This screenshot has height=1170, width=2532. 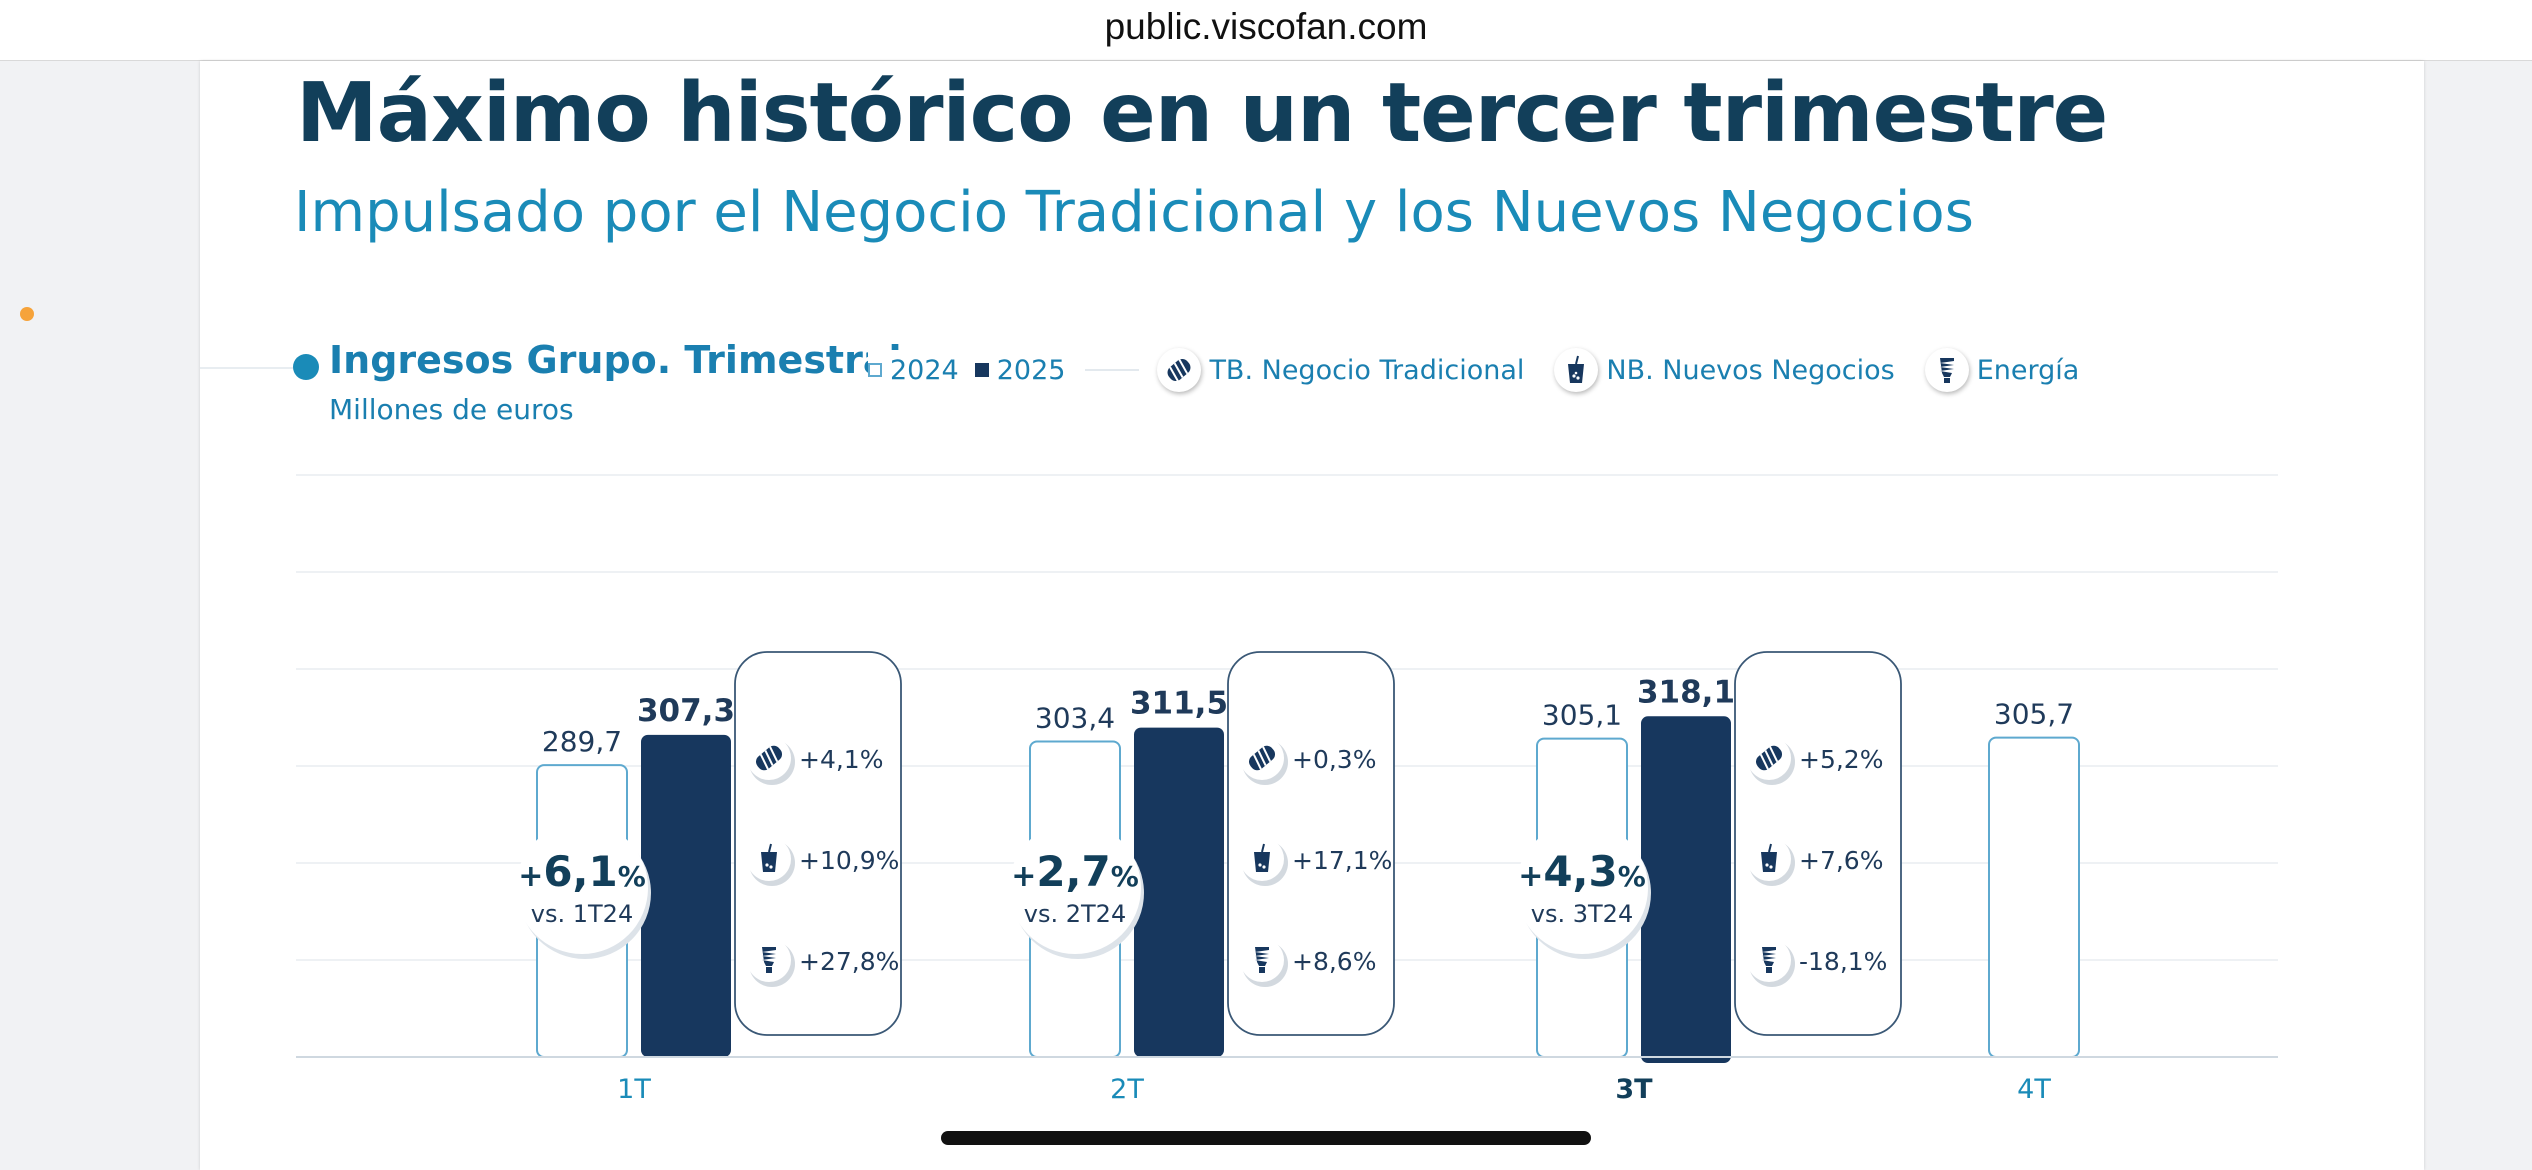 I want to click on growth-percent: +6,1%, so click(x=582, y=871).